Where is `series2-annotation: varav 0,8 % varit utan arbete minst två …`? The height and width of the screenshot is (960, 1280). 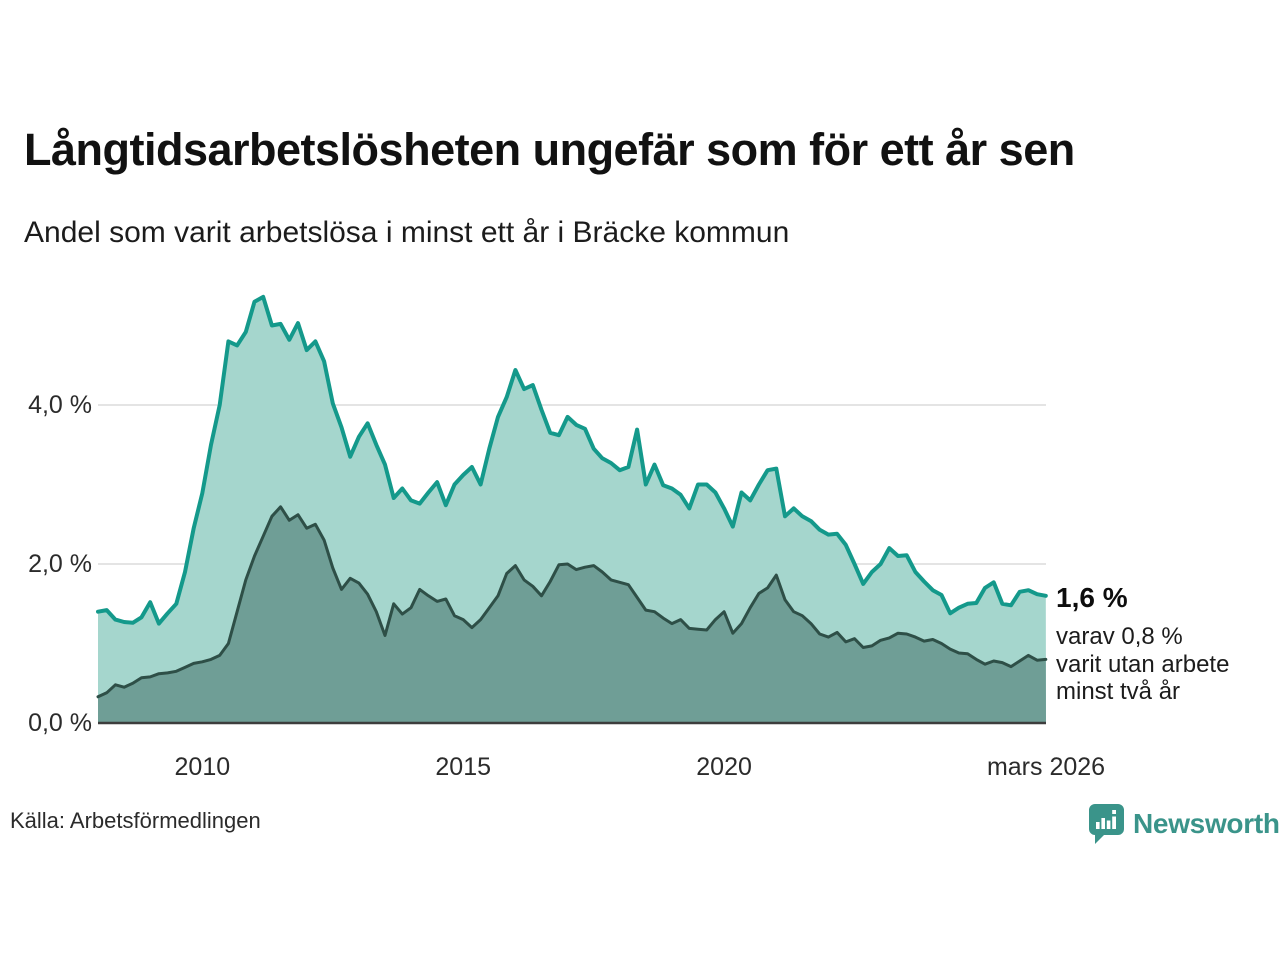 series2-annotation: varav 0,8 % varit utan arbete minst två … is located at coordinates (1142, 664).